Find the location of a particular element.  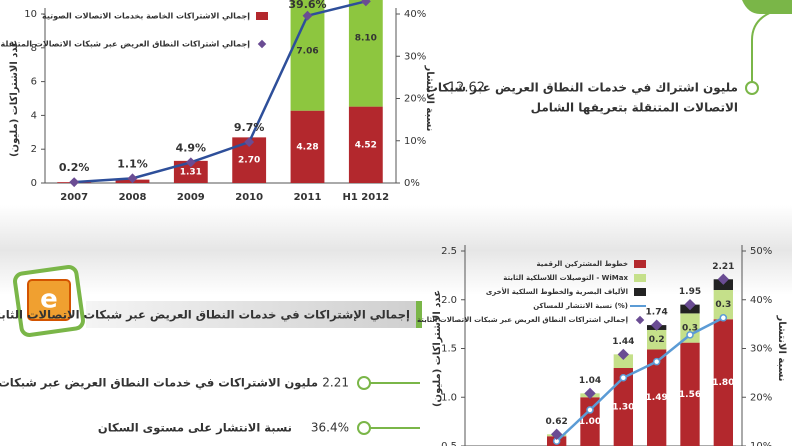

total-label: 1.95 is located at coordinates (690, 292).